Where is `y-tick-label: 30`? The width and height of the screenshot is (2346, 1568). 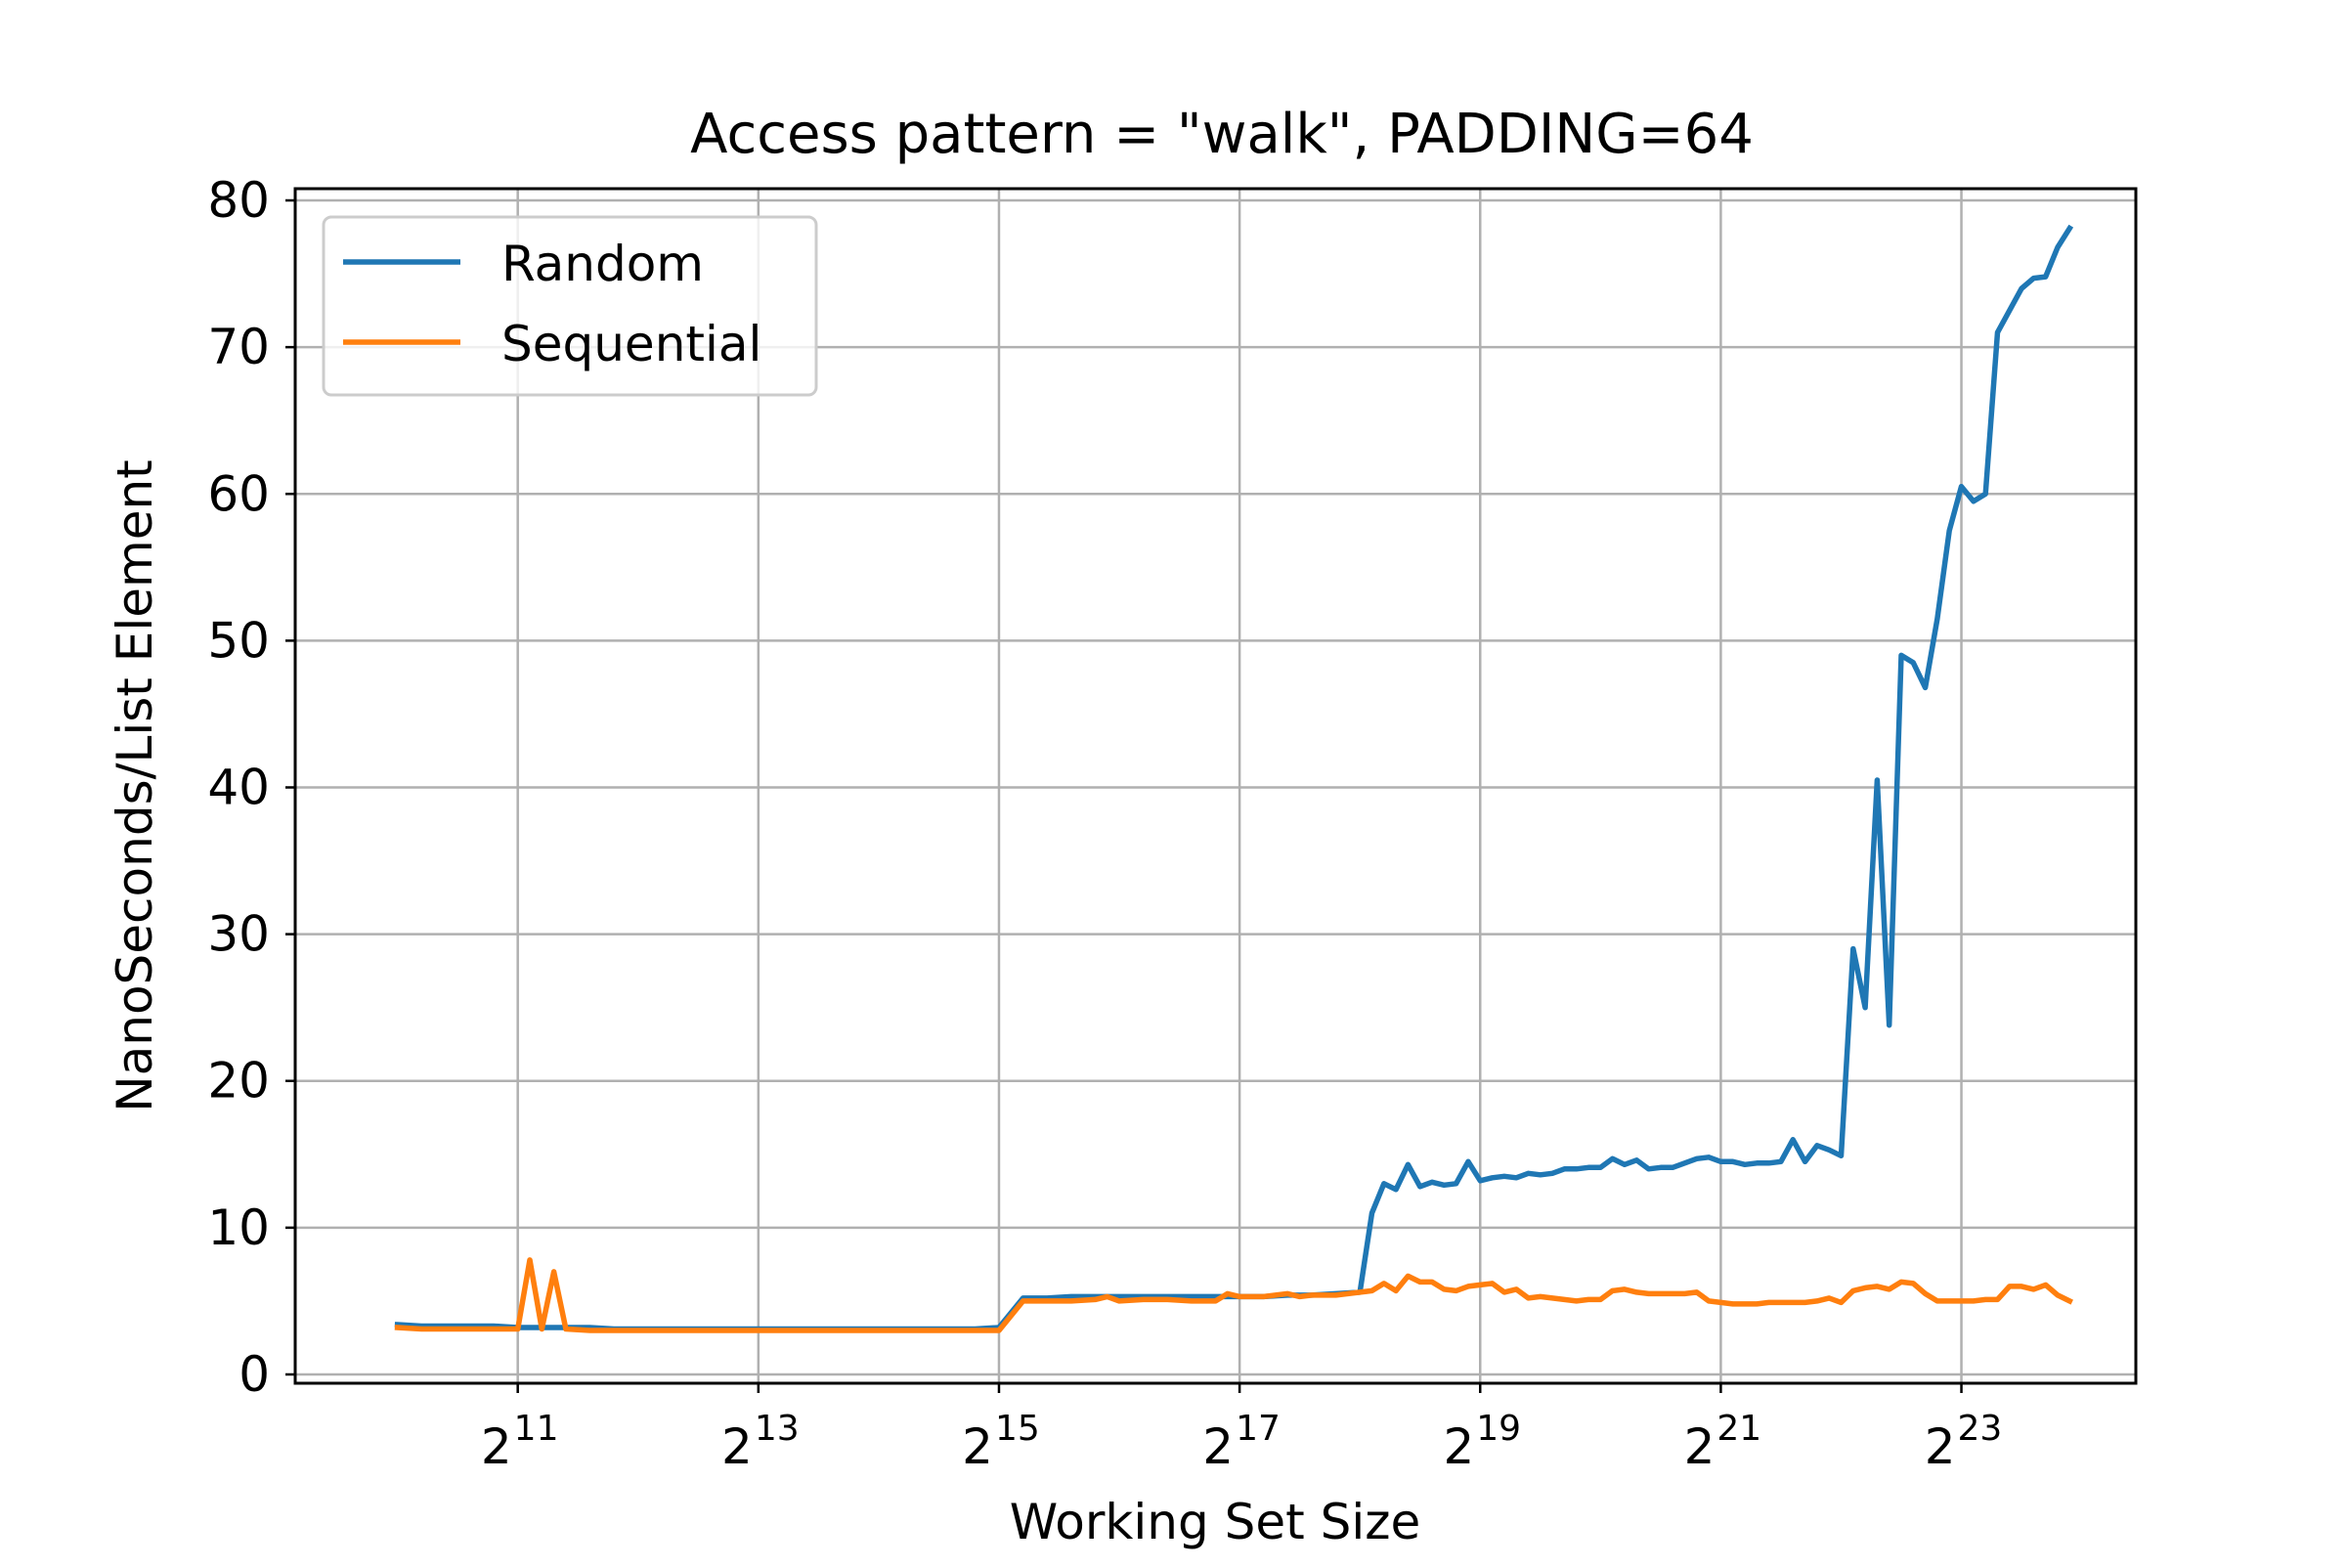
y-tick-label: 30 is located at coordinates (238, 934).